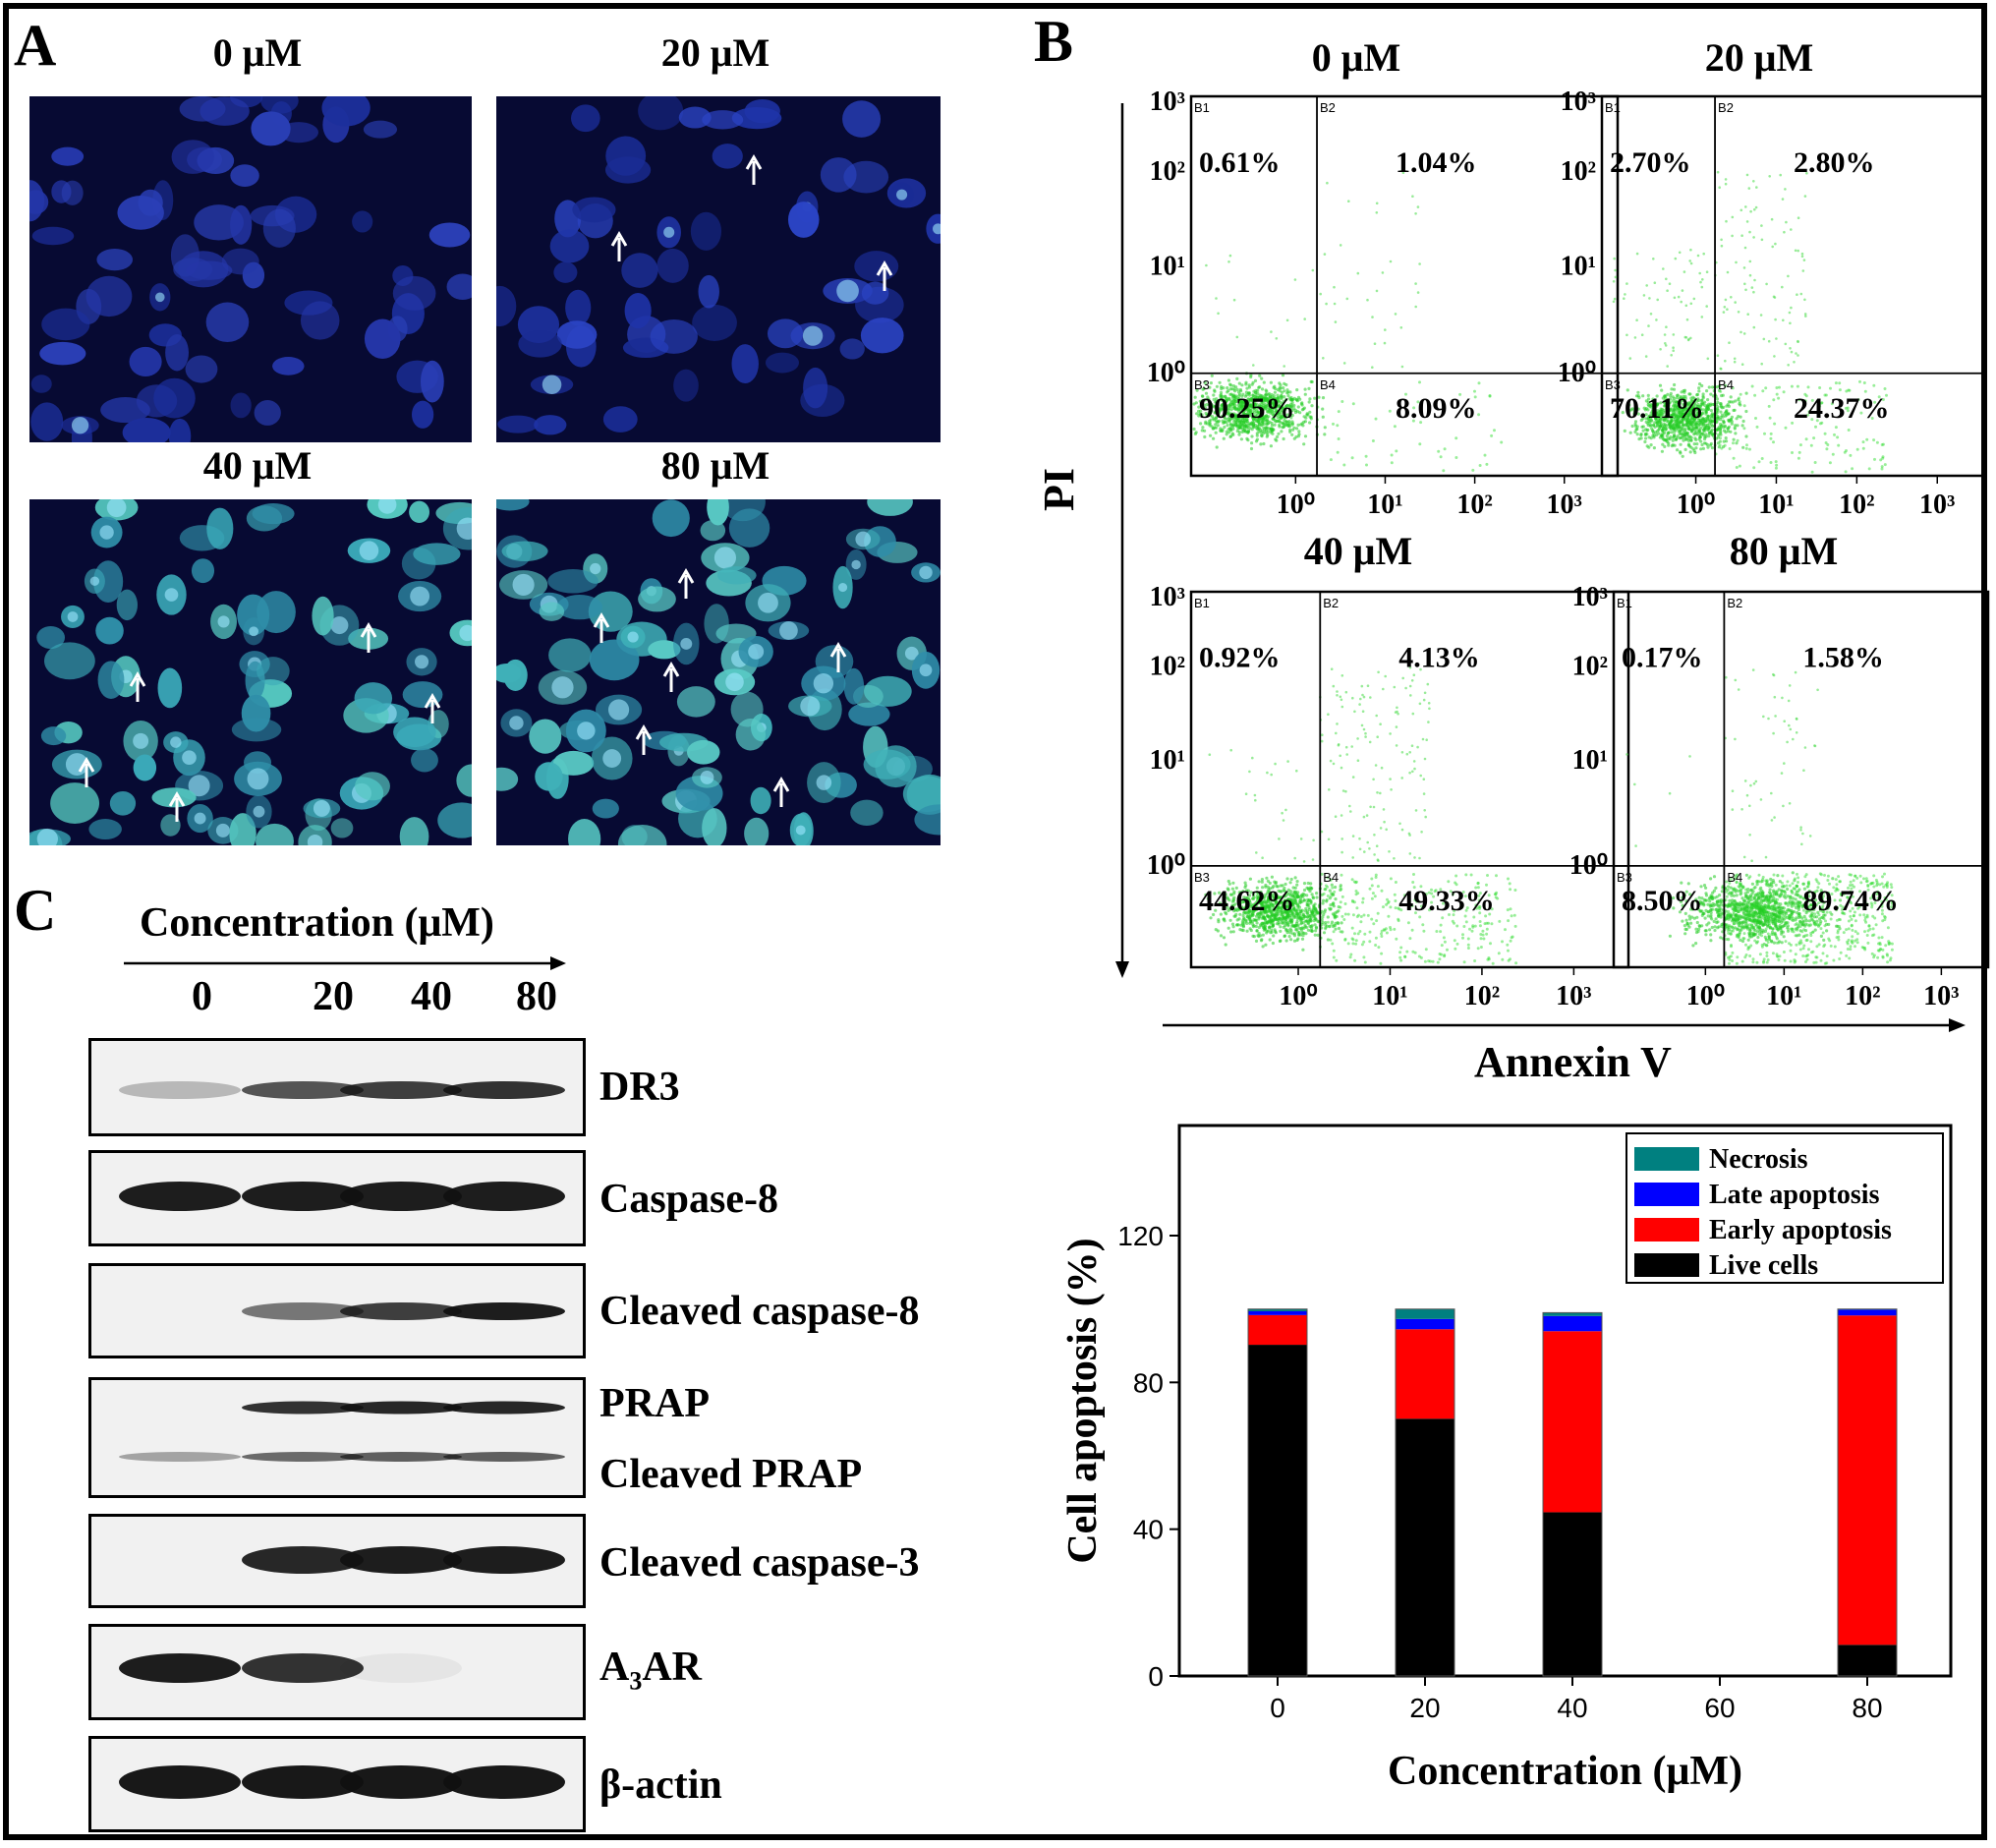 The image size is (1996, 1848). I want to click on fc-quadrant-percent: 1.04%, so click(1436, 163).